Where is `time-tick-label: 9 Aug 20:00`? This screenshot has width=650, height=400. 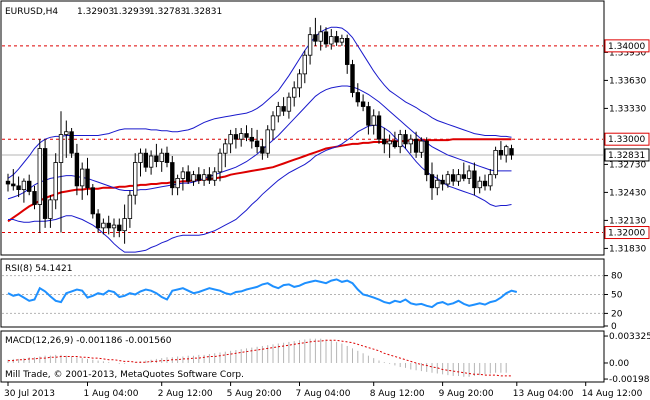 time-tick-label: 9 Aug 20:00 is located at coordinates (466, 394).